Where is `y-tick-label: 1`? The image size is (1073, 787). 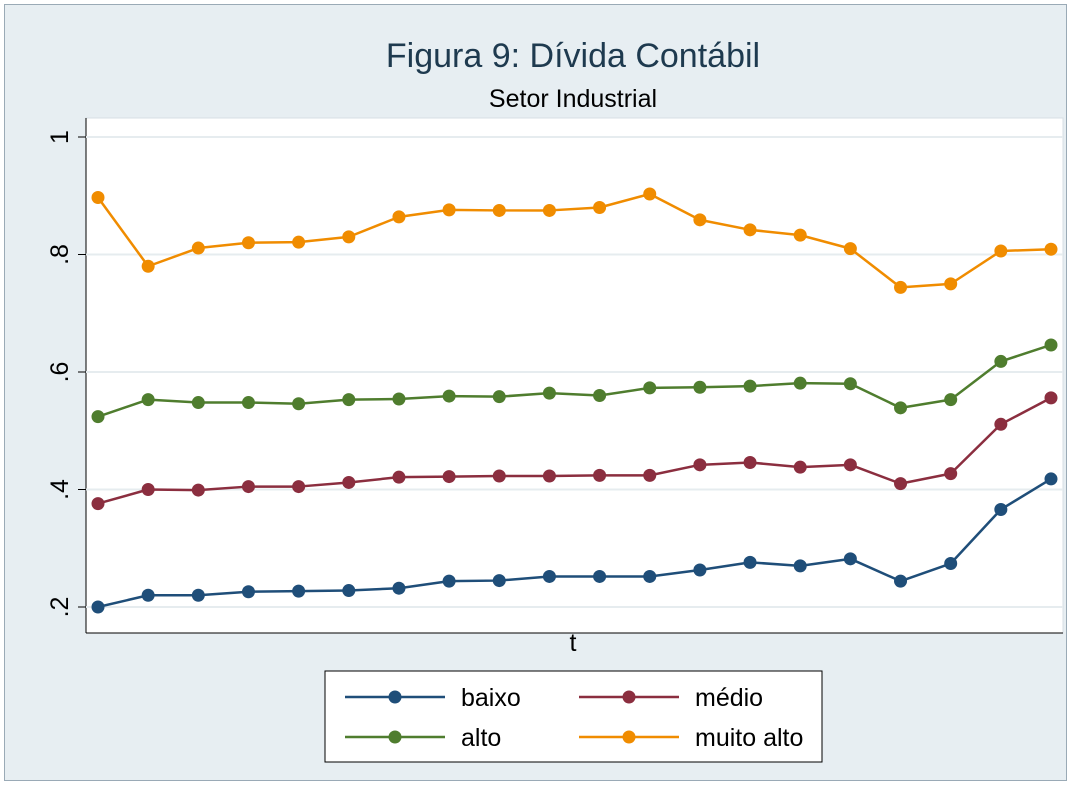 y-tick-label: 1 is located at coordinates (60, 137).